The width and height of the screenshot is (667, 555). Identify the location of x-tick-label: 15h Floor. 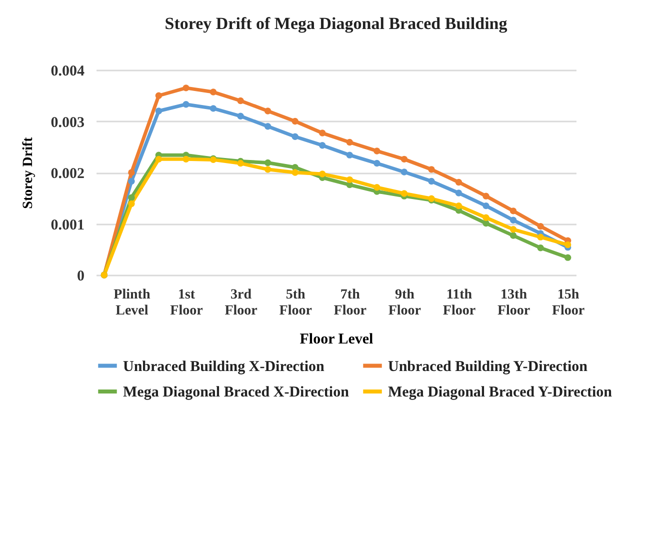
(568, 303).